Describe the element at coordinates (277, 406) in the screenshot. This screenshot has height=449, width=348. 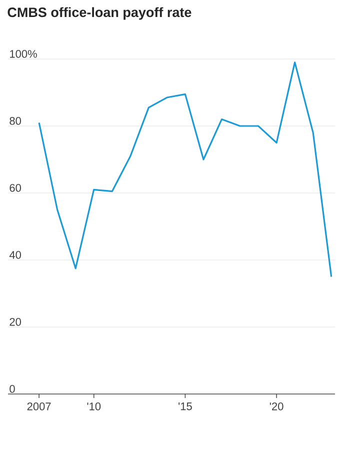
I see `x-tick-label: '20` at that location.